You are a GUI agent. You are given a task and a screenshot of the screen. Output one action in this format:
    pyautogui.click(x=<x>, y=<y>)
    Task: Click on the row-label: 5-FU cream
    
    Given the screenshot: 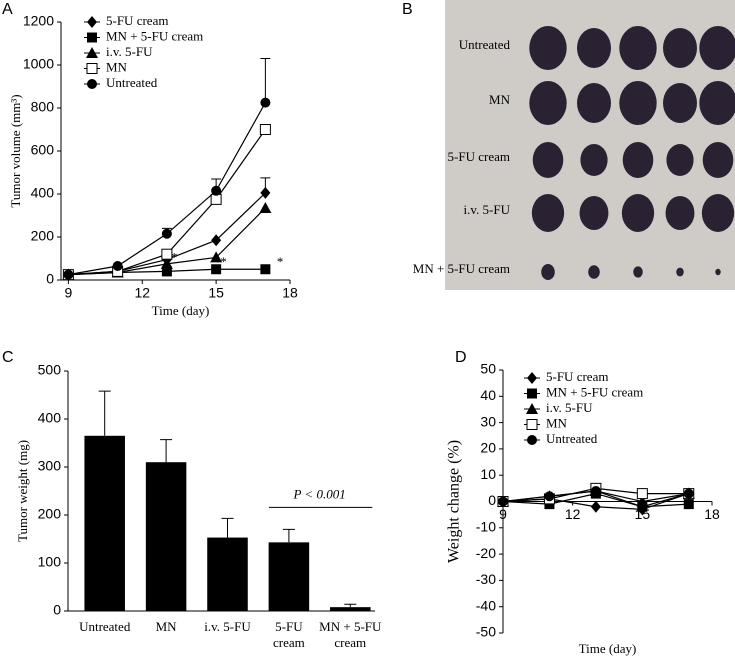 What is the action you would take?
    pyautogui.click(x=479, y=156)
    